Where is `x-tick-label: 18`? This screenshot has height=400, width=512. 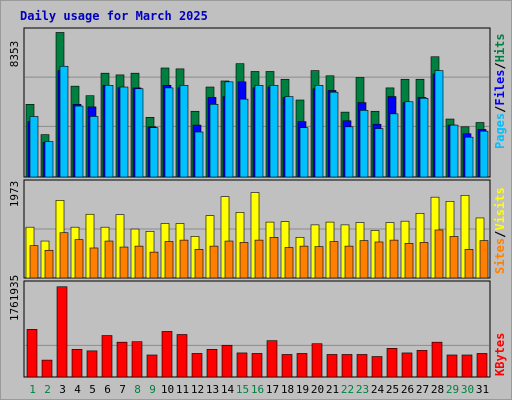 x-tick-label: 18 is located at coordinates (287, 389).